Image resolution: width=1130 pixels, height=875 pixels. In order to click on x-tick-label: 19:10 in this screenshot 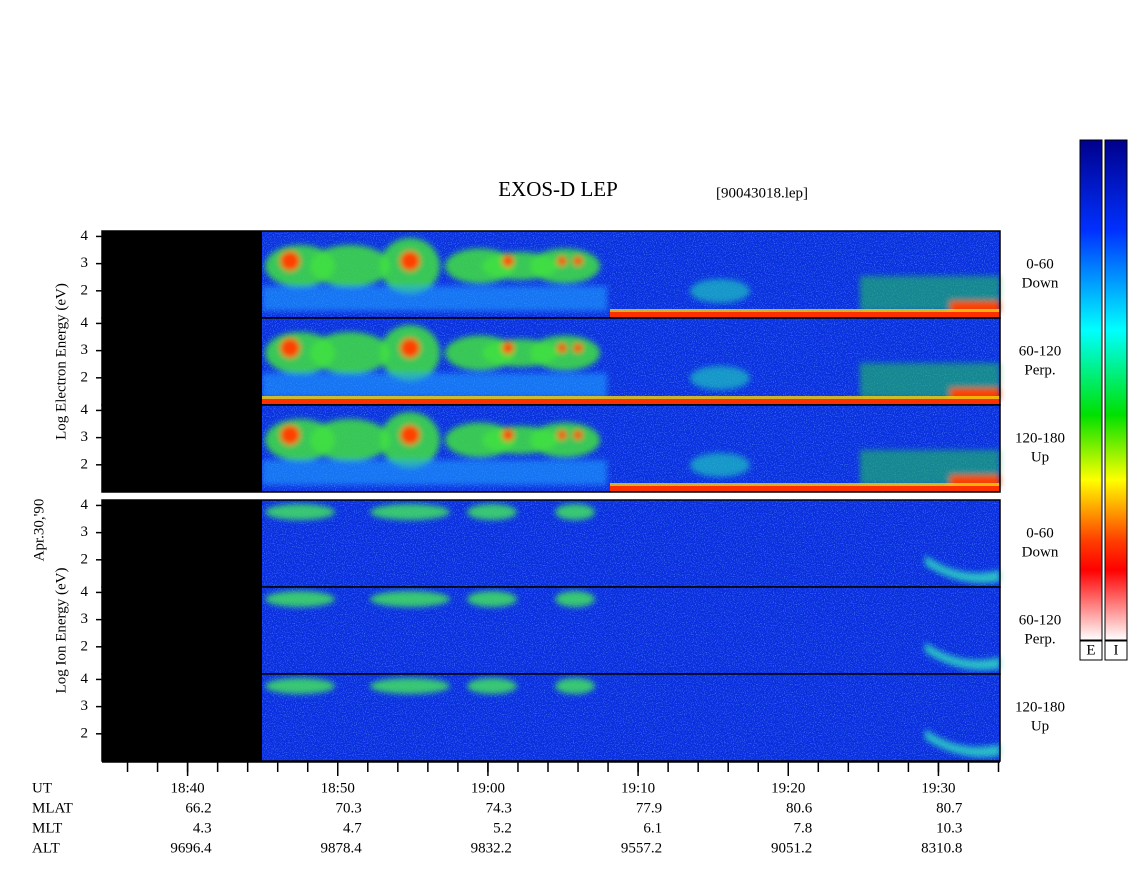, I will do `click(638, 788)`.